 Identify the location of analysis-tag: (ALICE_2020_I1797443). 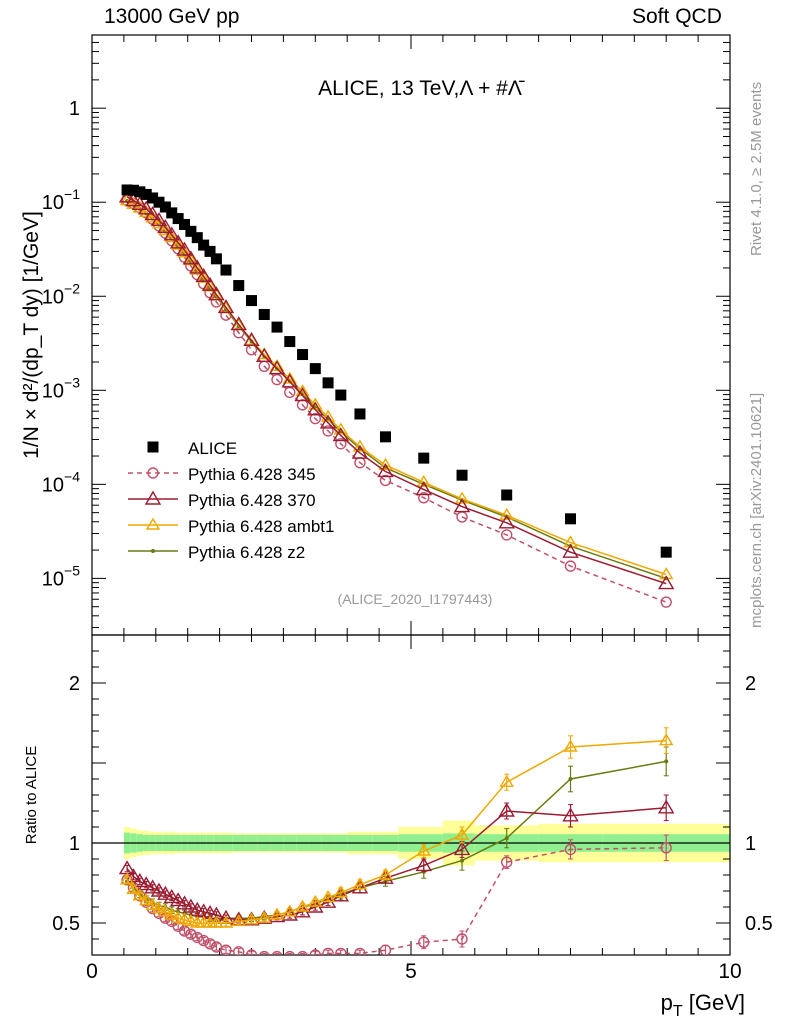
(415, 599).